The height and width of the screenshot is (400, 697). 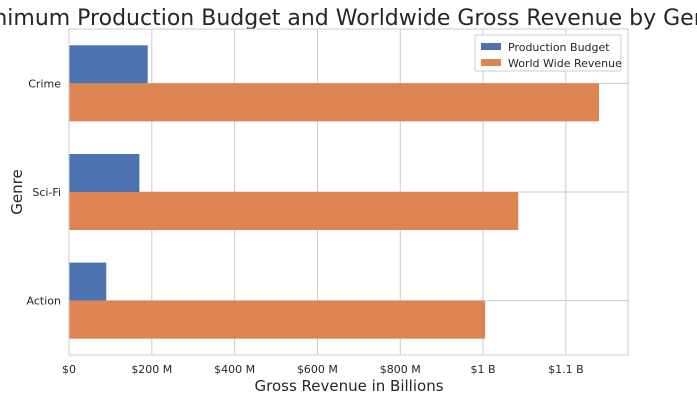 What do you see at coordinates (317, 369) in the screenshot?
I see `x-tick-label: $600 M` at bounding box center [317, 369].